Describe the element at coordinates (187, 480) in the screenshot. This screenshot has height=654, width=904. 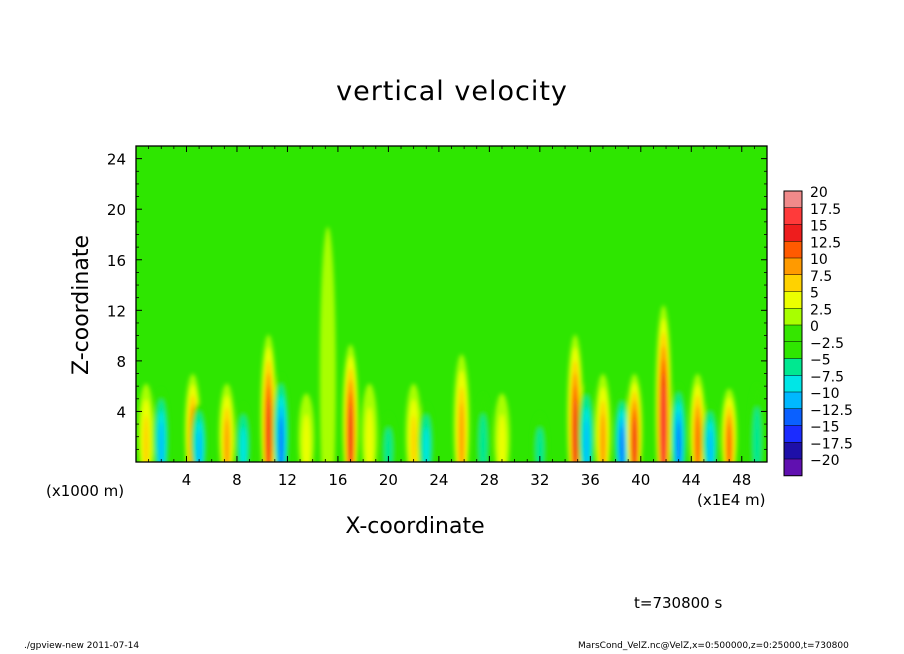
I see `x-tick-label: 4` at that location.